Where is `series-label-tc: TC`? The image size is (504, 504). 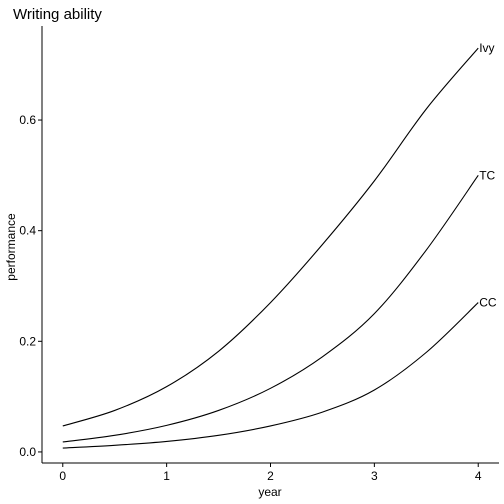
series-label-tc: TC is located at coordinates (487, 175).